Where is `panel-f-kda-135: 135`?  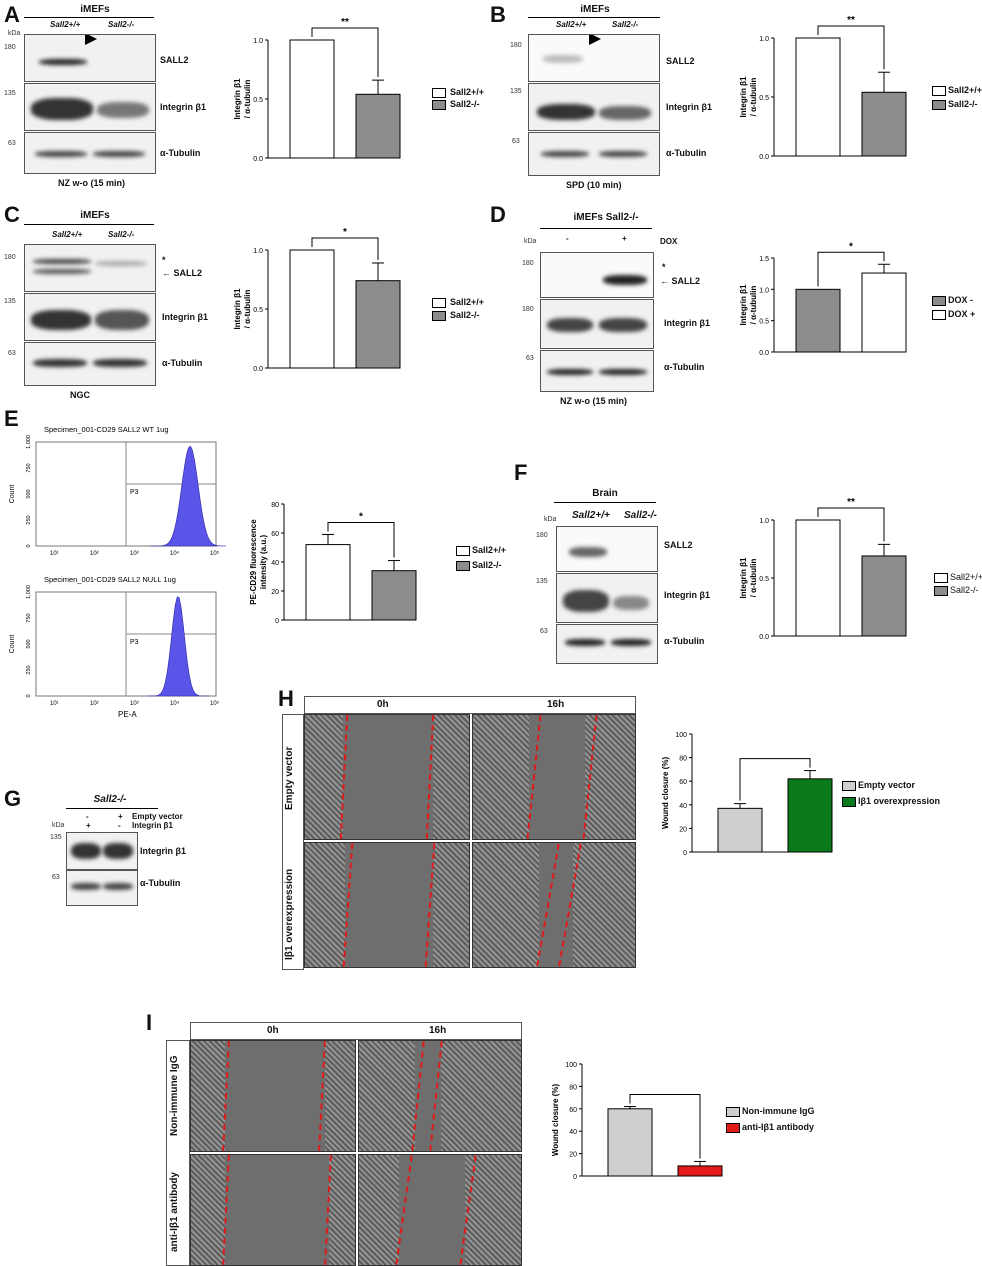
panel-f-kda-135: 135 is located at coordinates (542, 581).